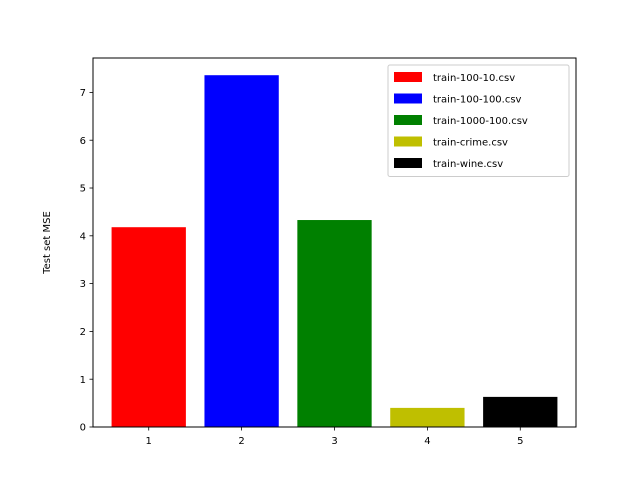 The height and width of the screenshot is (480, 640). Describe the element at coordinates (241, 441) in the screenshot. I see `x-tick-label: 2` at that location.